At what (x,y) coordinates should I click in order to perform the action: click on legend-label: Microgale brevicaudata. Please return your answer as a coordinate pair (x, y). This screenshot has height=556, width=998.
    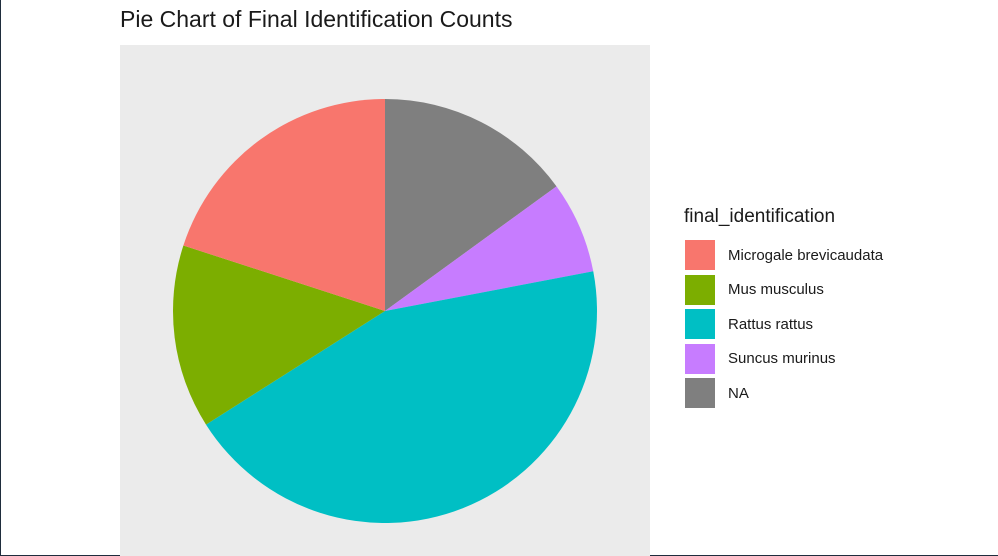
    Looking at the image, I should click on (806, 255).